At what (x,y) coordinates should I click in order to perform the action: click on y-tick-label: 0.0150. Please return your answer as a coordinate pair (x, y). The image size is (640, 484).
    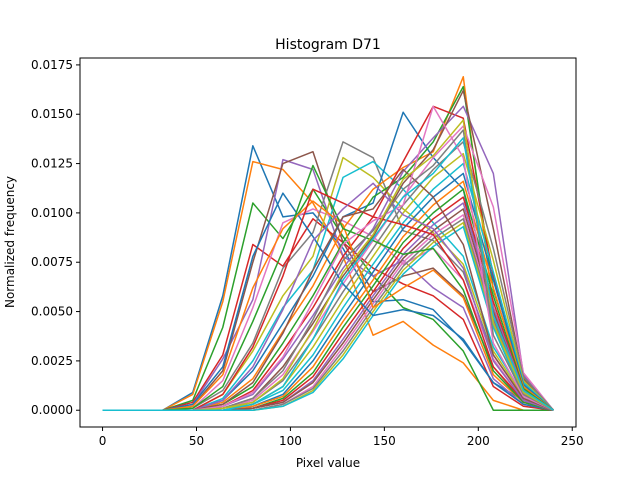
    Looking at the image, I should click on (52, 114).